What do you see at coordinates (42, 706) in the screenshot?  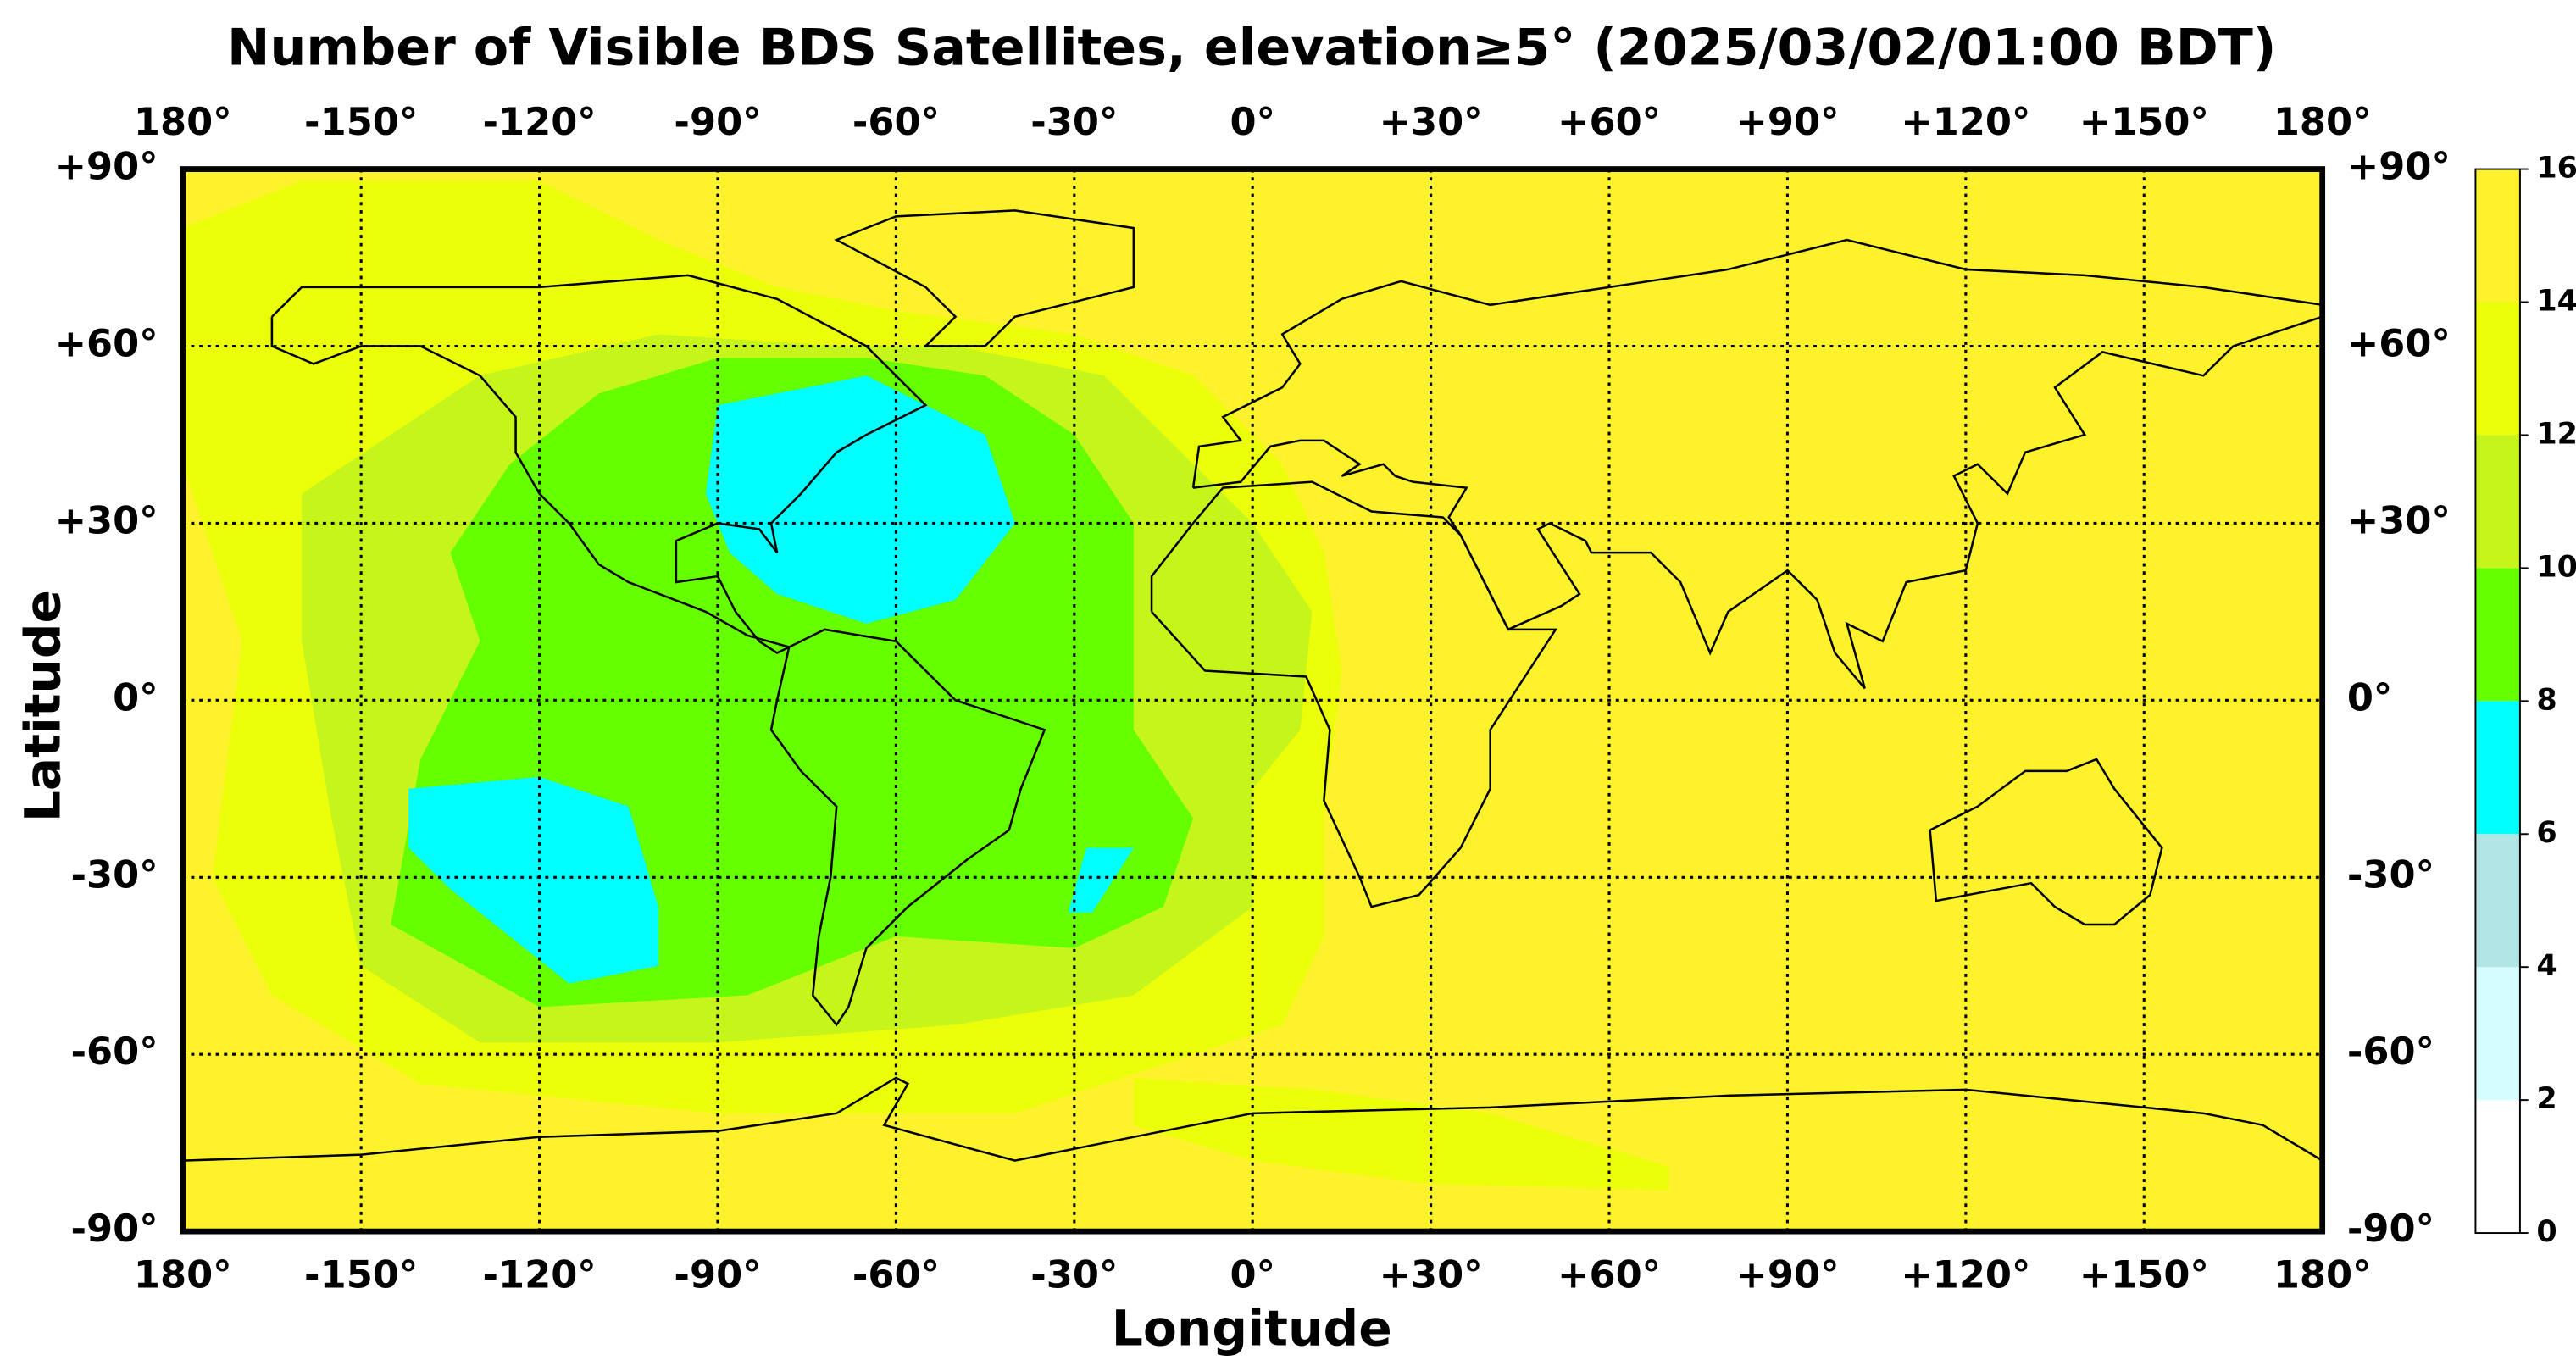 I see `y-axis-label: Latitude` at bounding box center [42, 706].